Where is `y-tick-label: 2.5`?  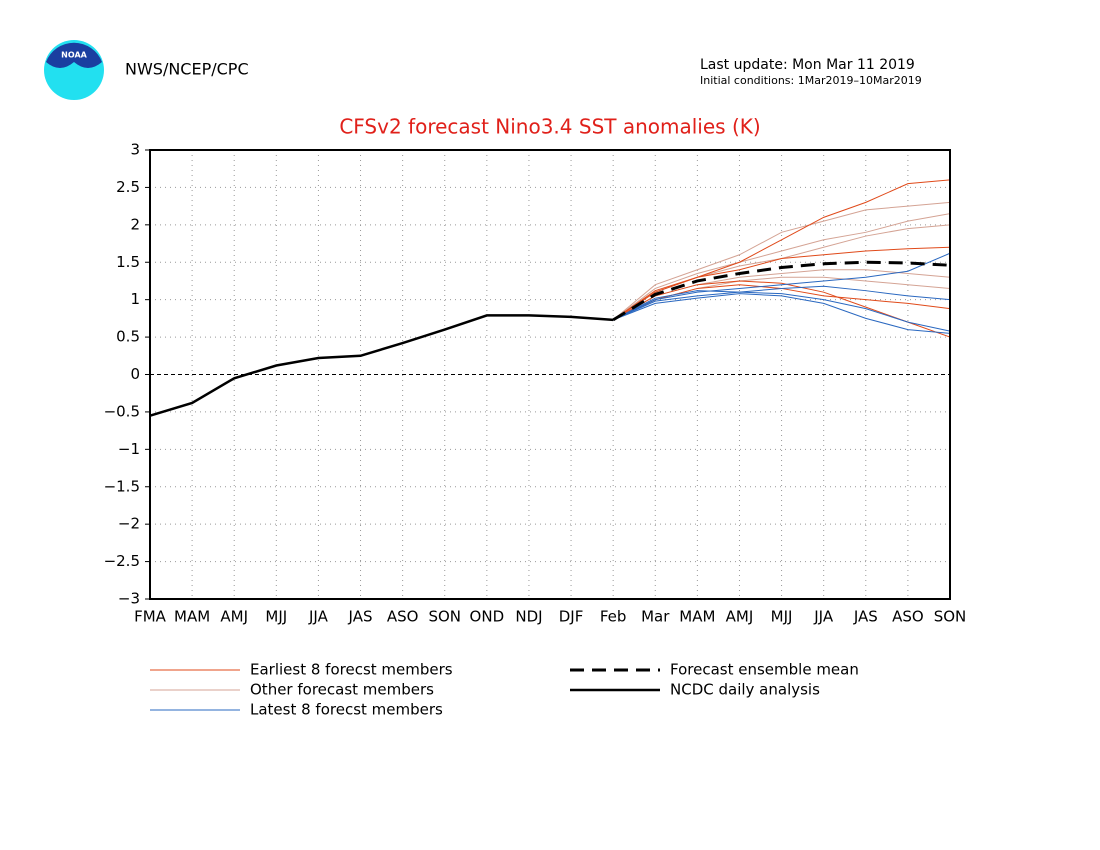 y-tick-label: 2.5 is located at coordinates (128, 187).